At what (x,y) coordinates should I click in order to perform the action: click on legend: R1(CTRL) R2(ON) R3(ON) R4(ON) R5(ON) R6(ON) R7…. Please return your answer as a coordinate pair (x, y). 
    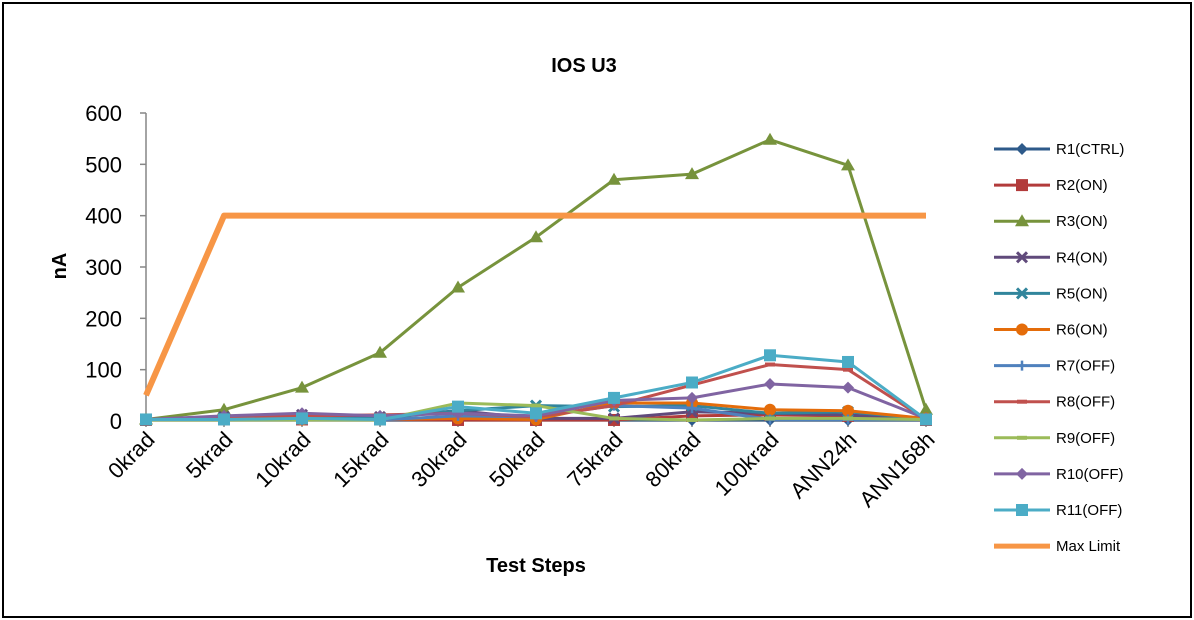
    Looking at the image, I should click on (1059, 348).